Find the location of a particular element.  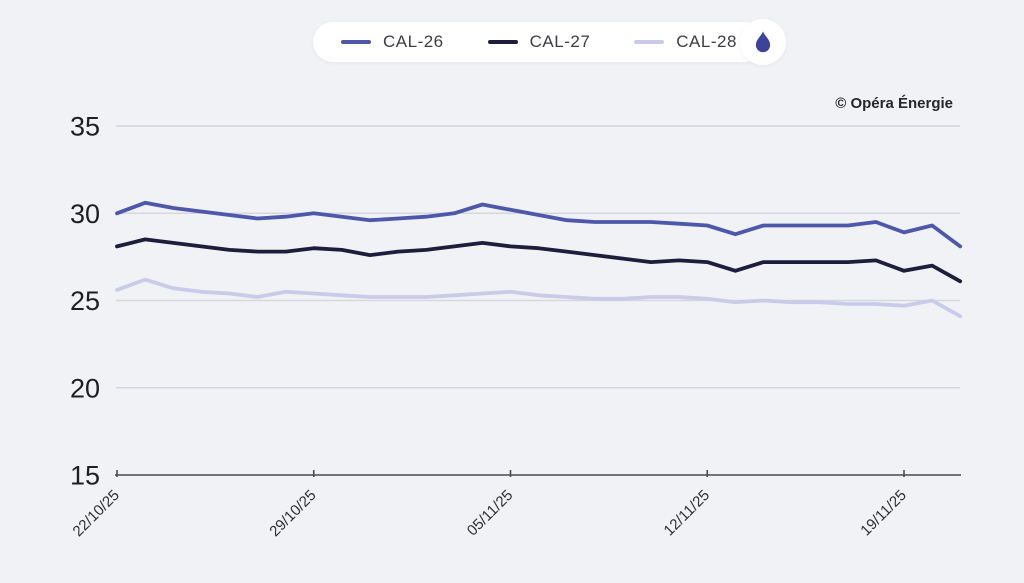

x-tick-label: 05/11/25 is located at coordinates (490, 513).